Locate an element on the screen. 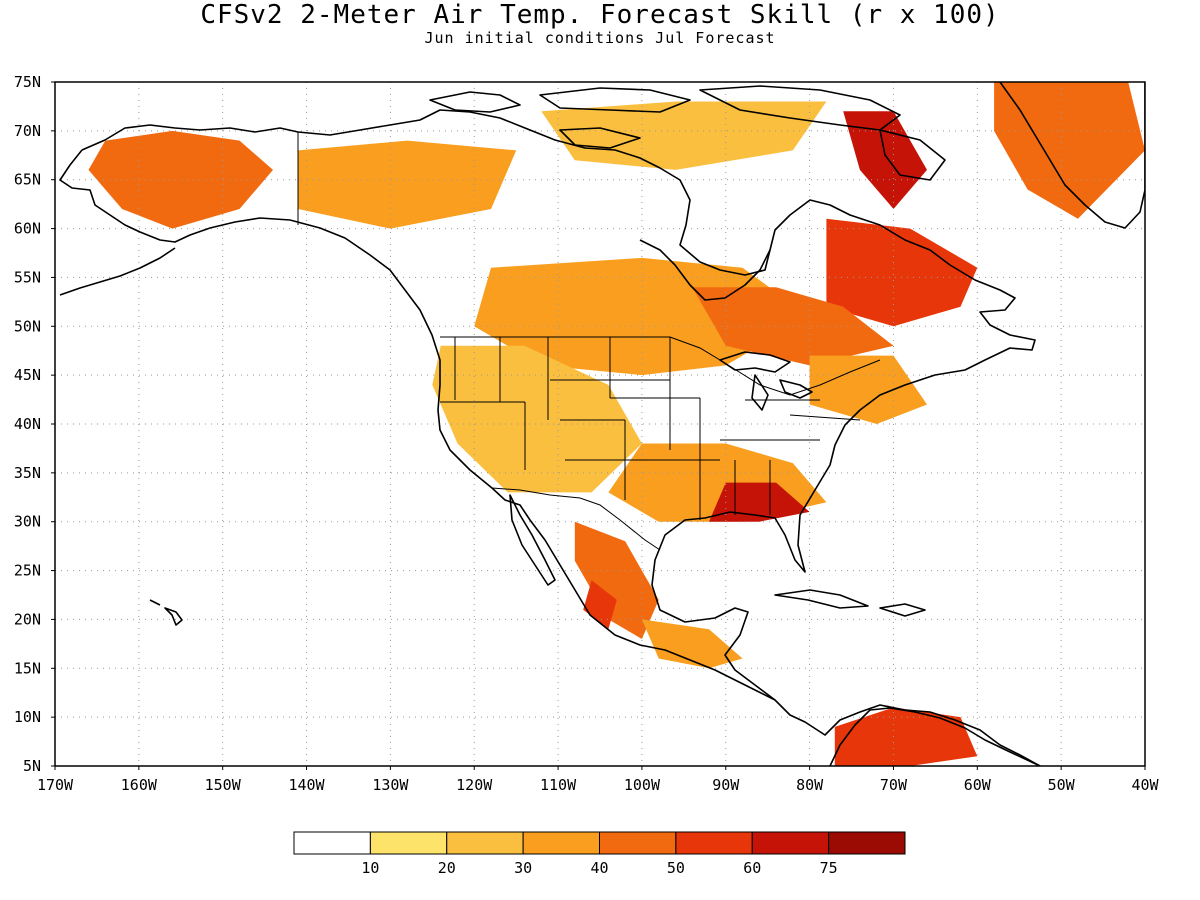  hudson-bay is located at coordinates (705, 270).